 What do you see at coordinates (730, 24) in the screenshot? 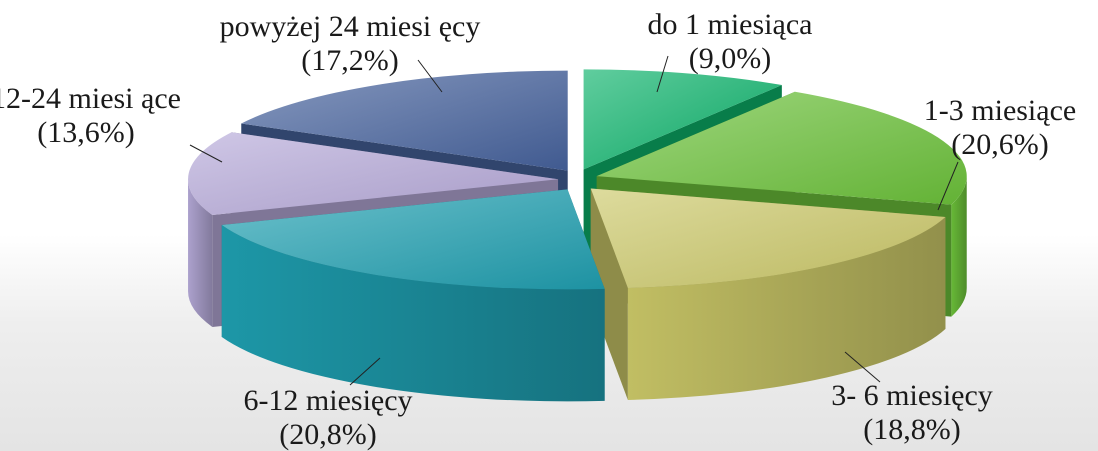
I see `slice-label: do 1 miesiąca` at bounding box center [730, 24].